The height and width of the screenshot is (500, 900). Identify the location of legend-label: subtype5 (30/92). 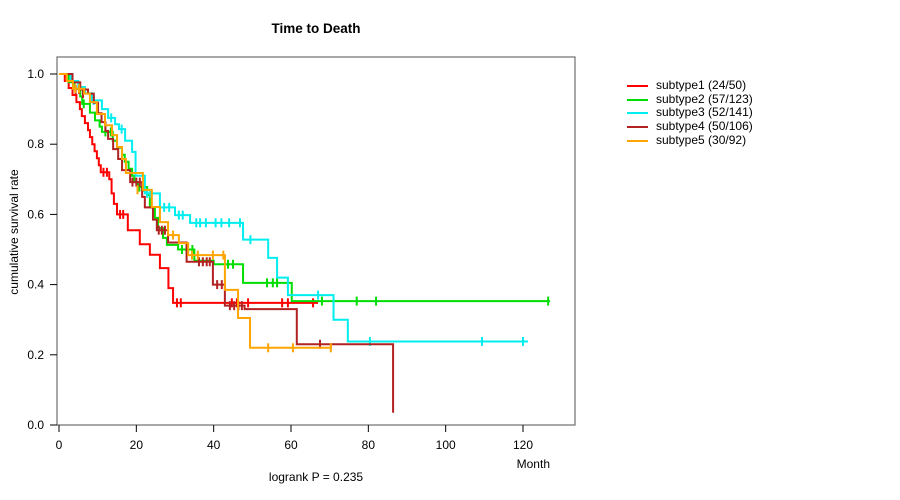
(701, 139).